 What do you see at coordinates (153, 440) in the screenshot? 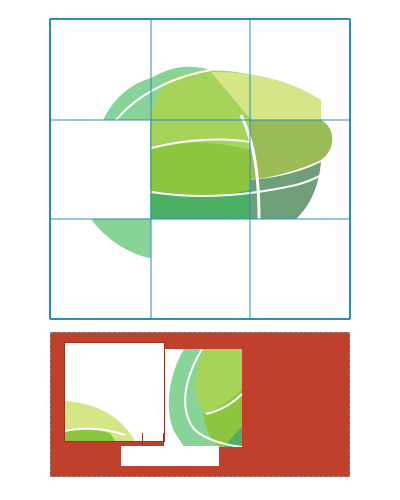
I see `piece-slot-outline` at bounding box center [153, 440].